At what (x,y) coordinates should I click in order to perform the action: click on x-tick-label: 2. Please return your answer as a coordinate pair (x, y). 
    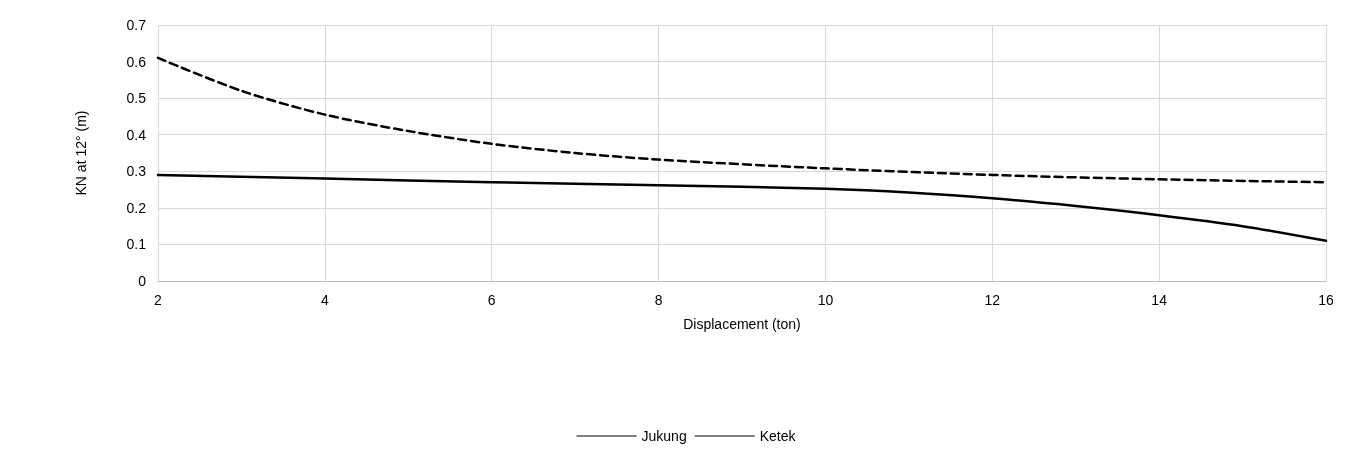
    Looking at the image, I should click on (158, 300).